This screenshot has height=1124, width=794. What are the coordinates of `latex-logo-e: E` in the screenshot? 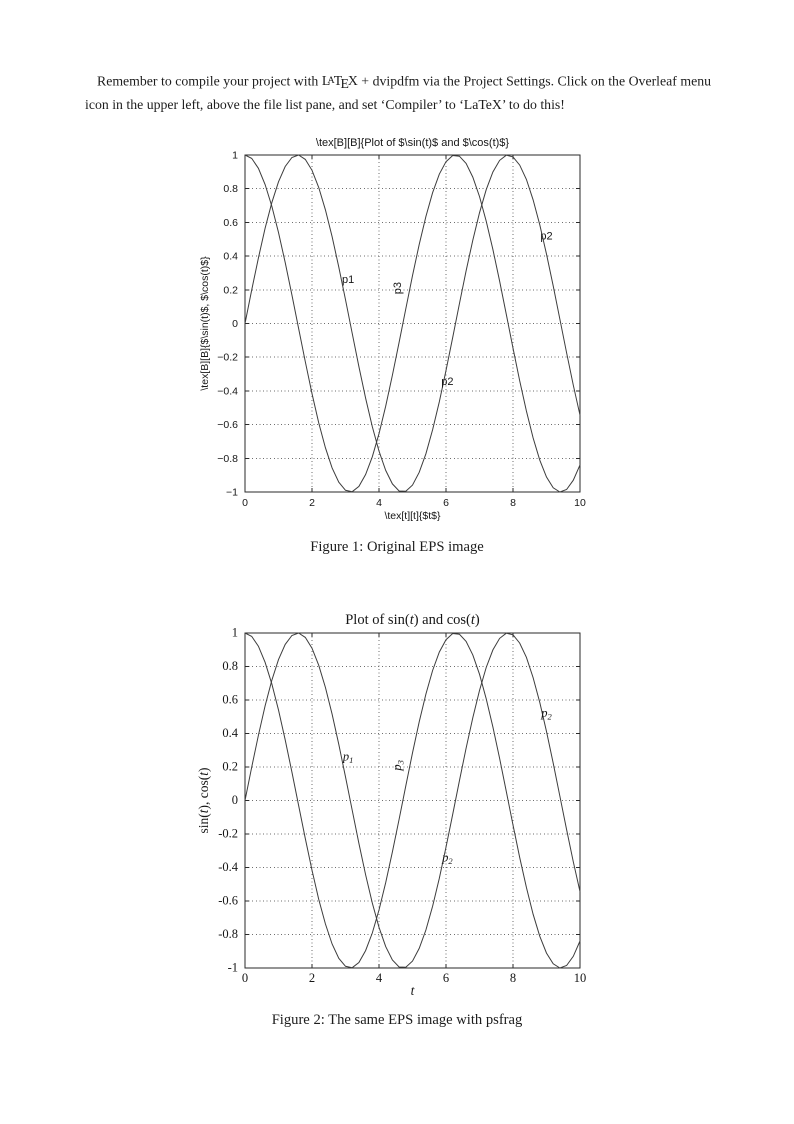 It's located at (344, 84).